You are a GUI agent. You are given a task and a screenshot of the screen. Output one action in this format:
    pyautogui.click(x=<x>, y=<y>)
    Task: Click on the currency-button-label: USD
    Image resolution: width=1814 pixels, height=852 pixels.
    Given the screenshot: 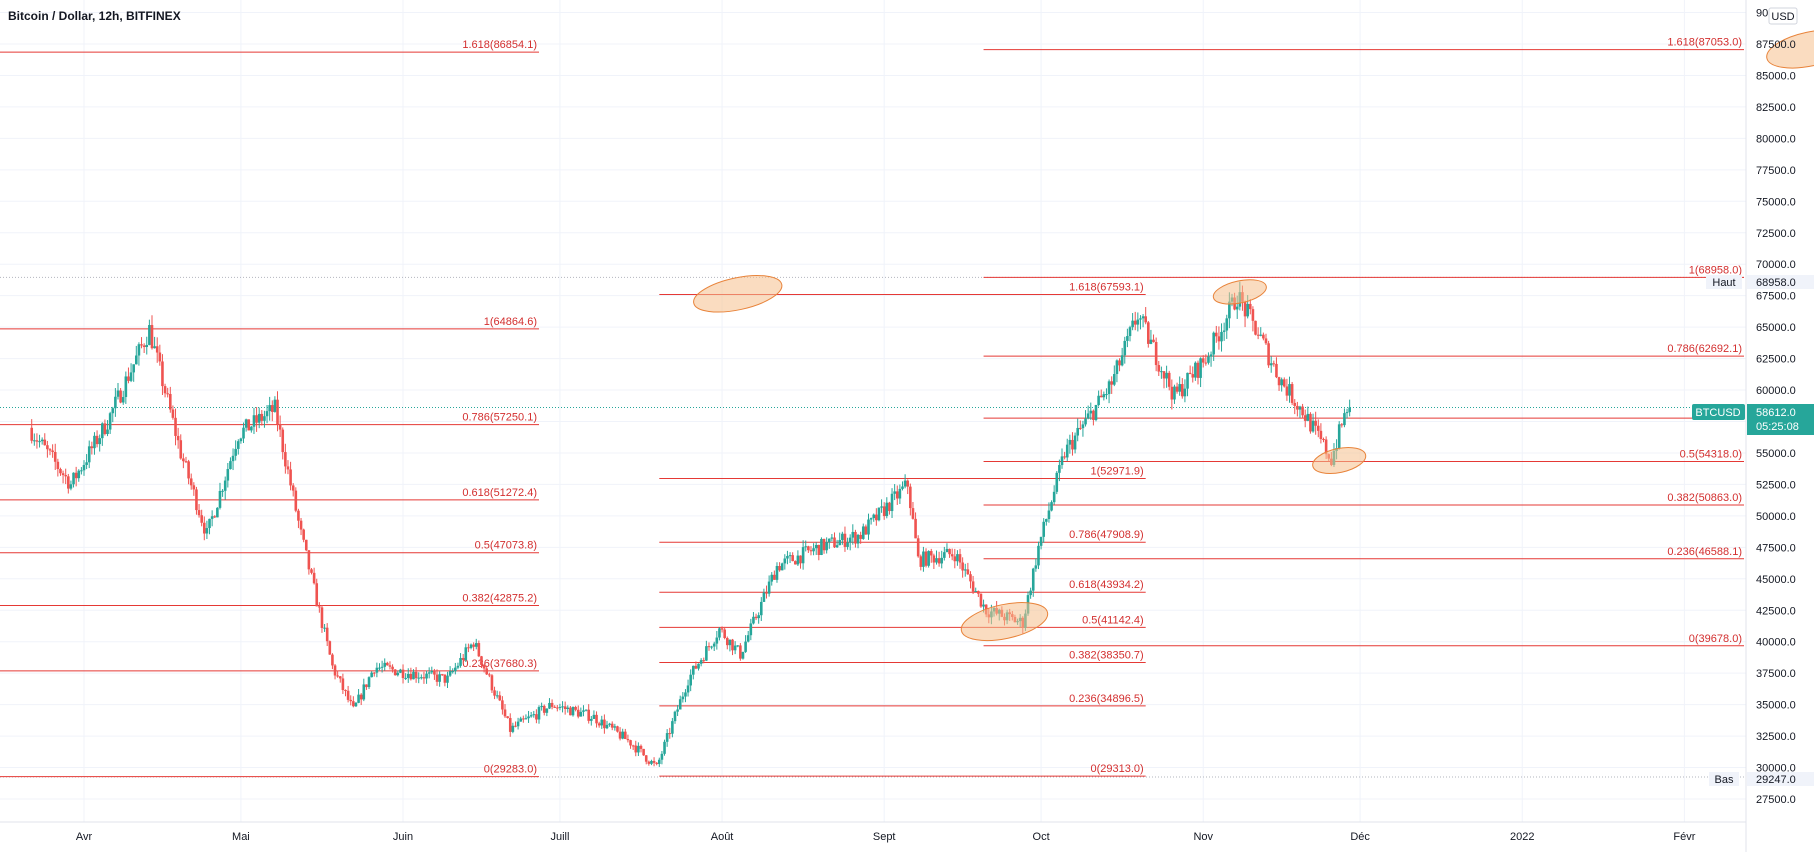 What is the action you would take?
    pyautogui.click(x=1782, y=17)
    